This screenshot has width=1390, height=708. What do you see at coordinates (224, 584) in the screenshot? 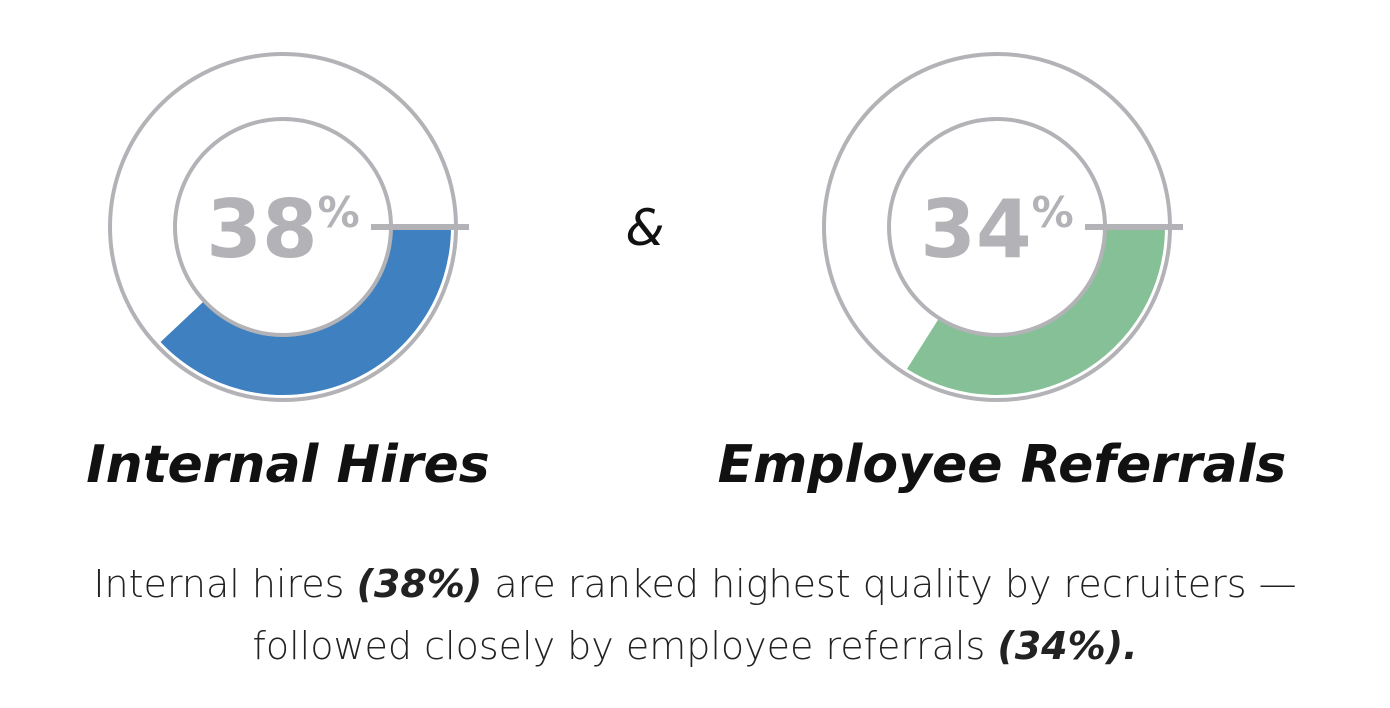
I see `caption-text: Internal hires` at bounding box center [224, 584].